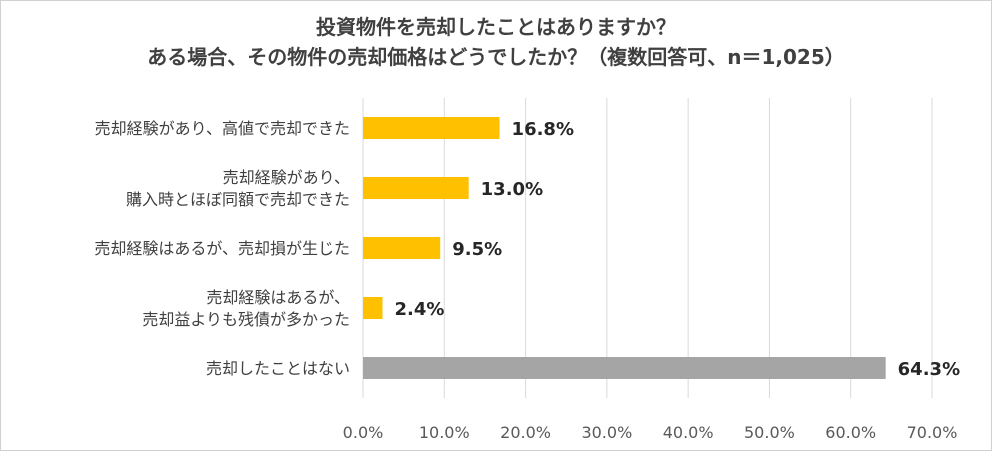 The image size is (992, 451). What do you see at coordinates (477, 249) in the screenshot?
I see `data-label: 9.5%` at bounding box center [477, 249].